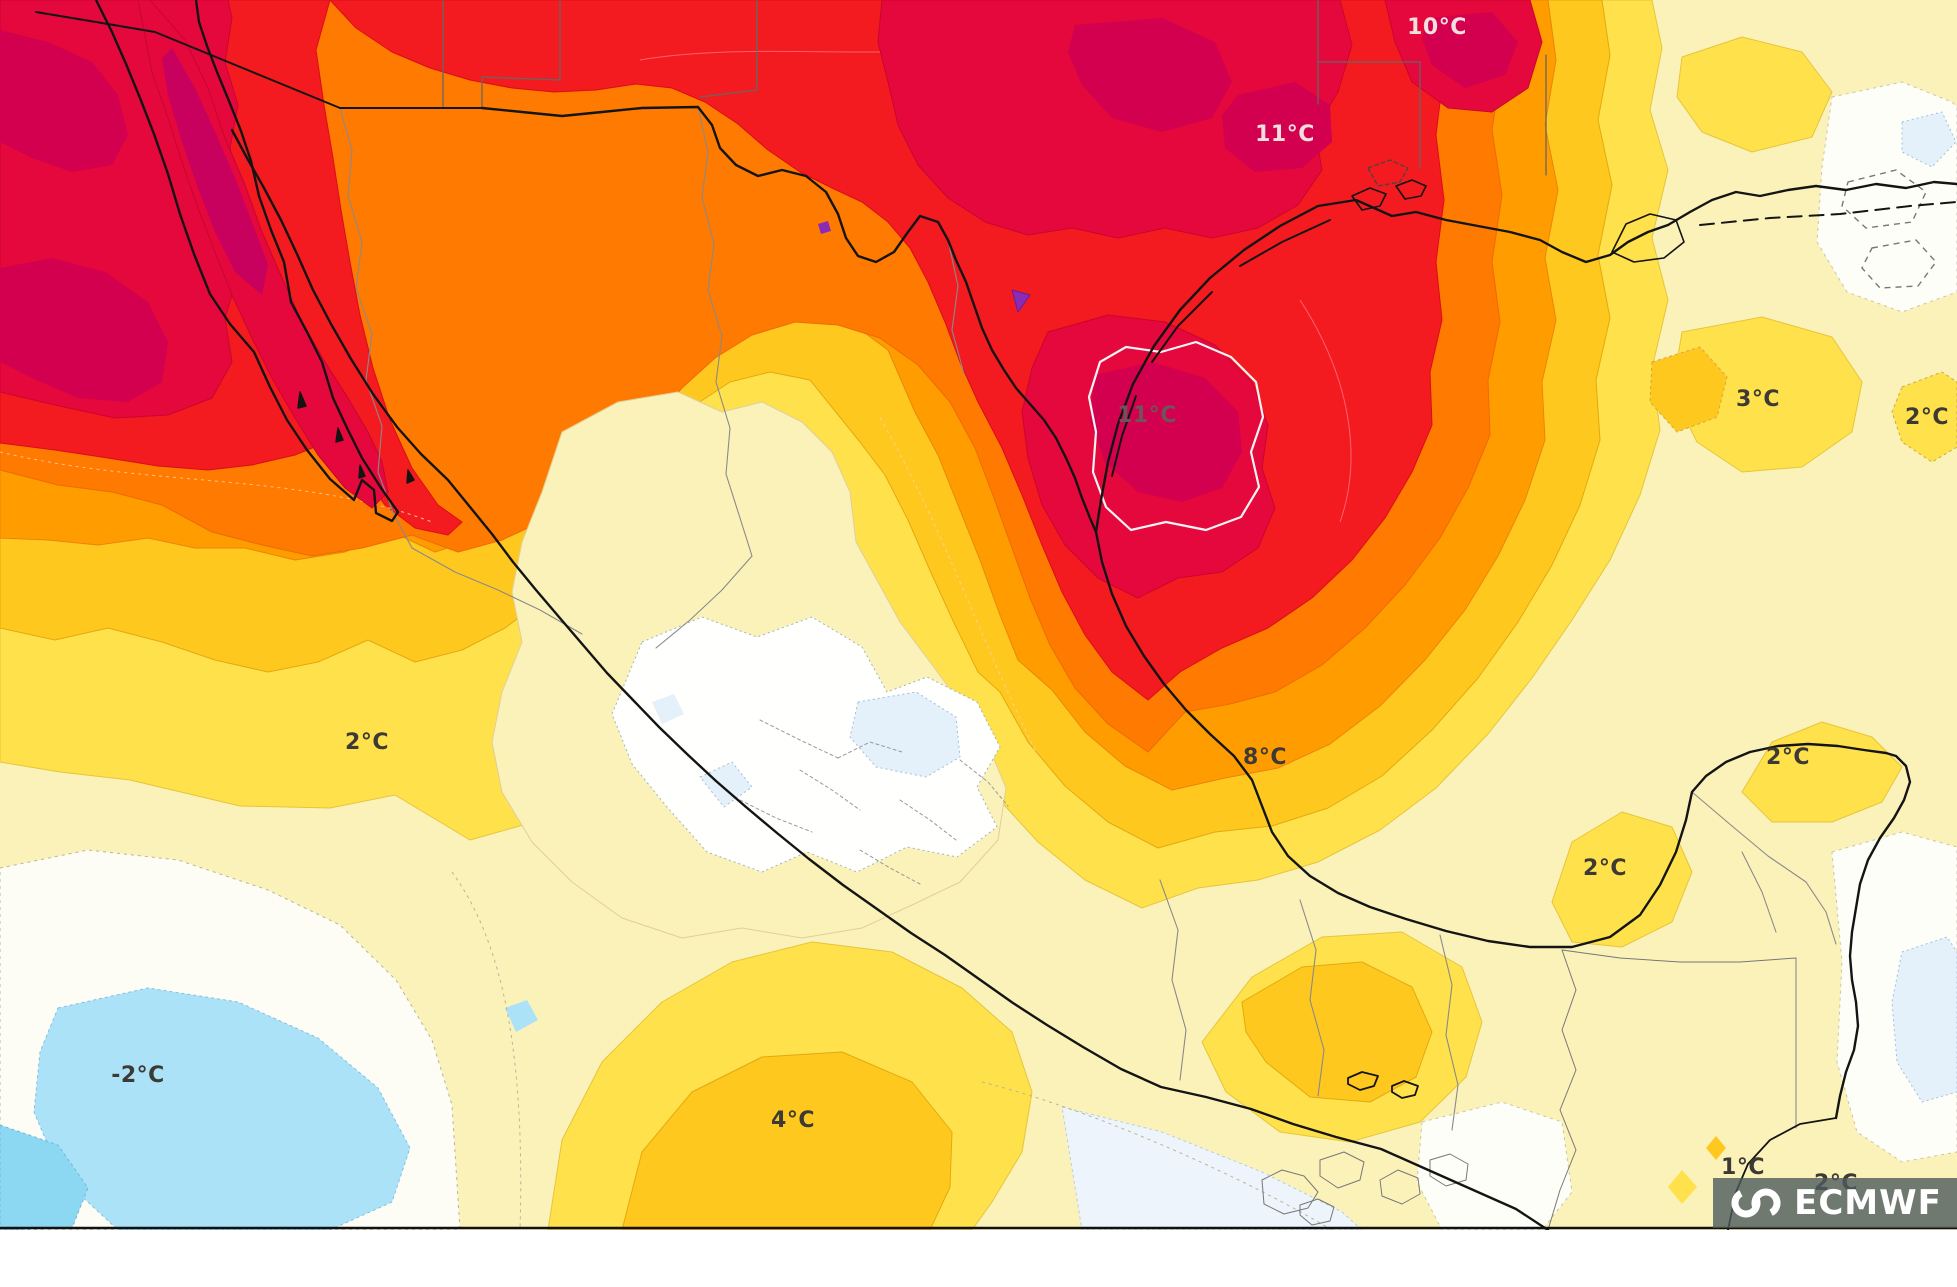  What do you see at coordinates (1743, 1167) in the screenshot?
I see `temperature-label: 1°C` at bounding box center [1743, 1167].